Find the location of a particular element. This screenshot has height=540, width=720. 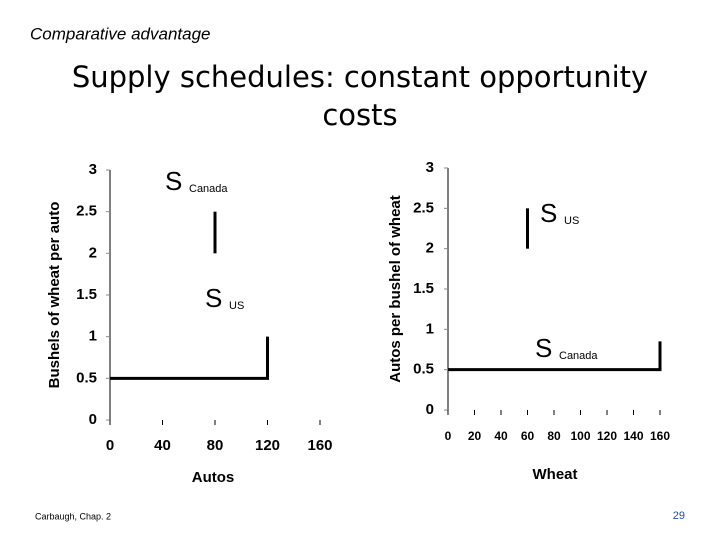

x-tick-label: 140 is located at coordinates (633, 436).